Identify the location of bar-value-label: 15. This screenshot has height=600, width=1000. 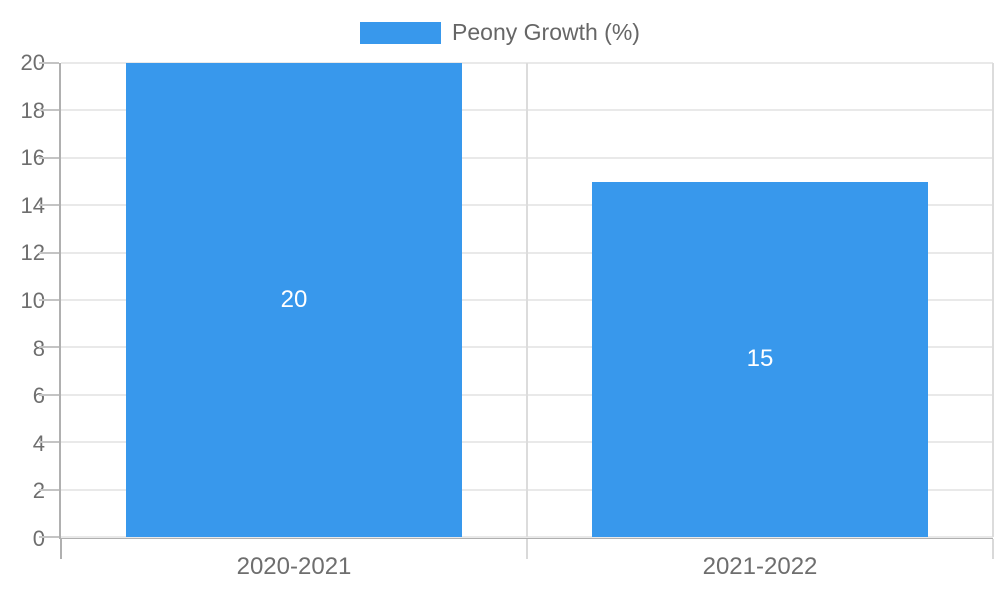
(760, 359).